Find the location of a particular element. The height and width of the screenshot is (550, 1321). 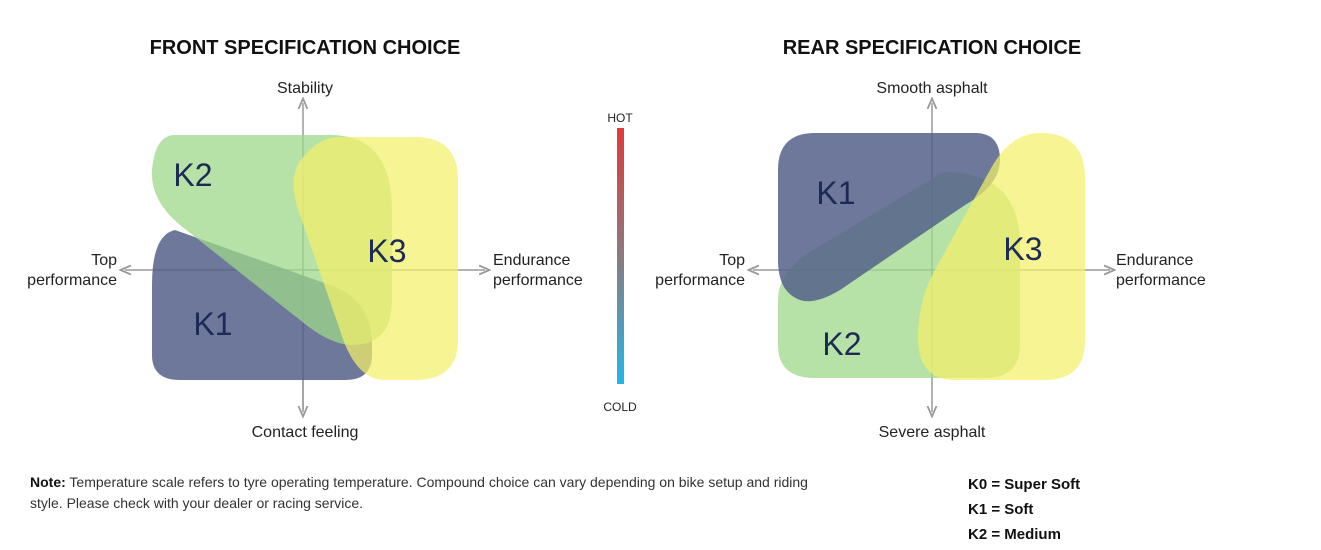

rear-k2-label: K2 is located at coordinates (841, 344).